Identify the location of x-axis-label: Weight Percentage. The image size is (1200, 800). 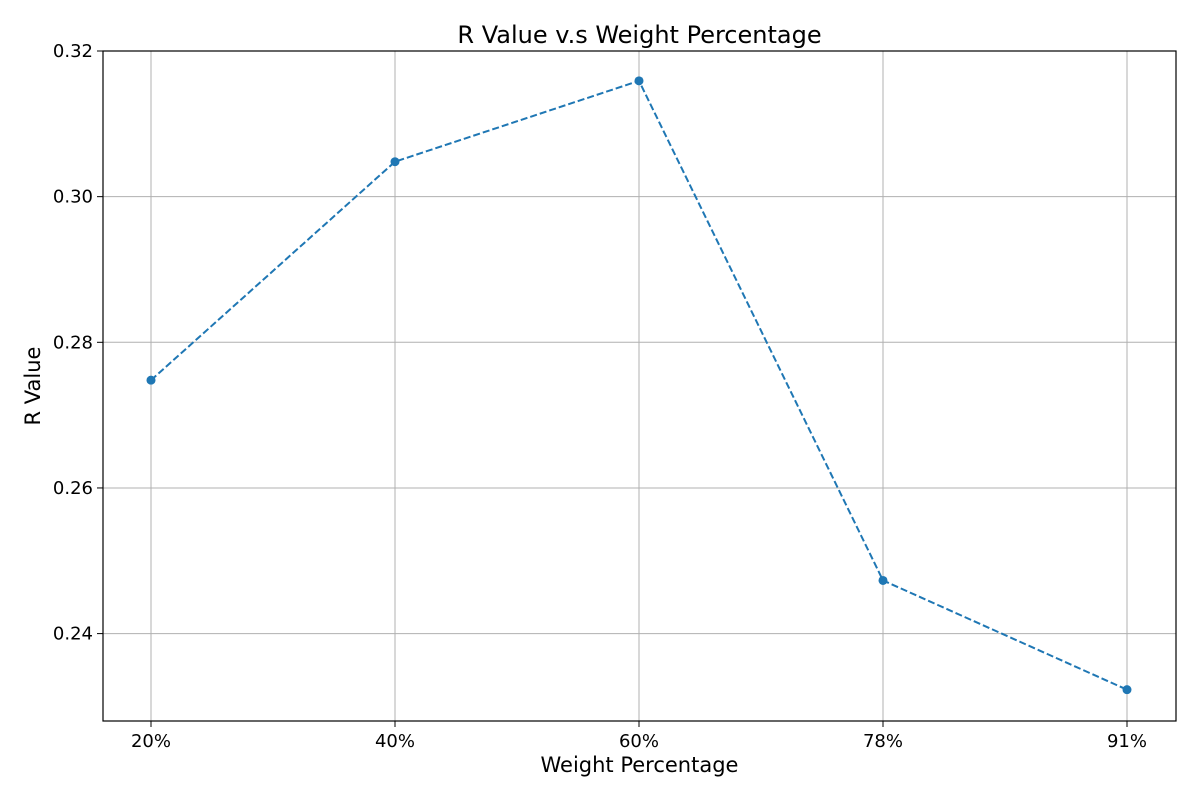
(640, 765).